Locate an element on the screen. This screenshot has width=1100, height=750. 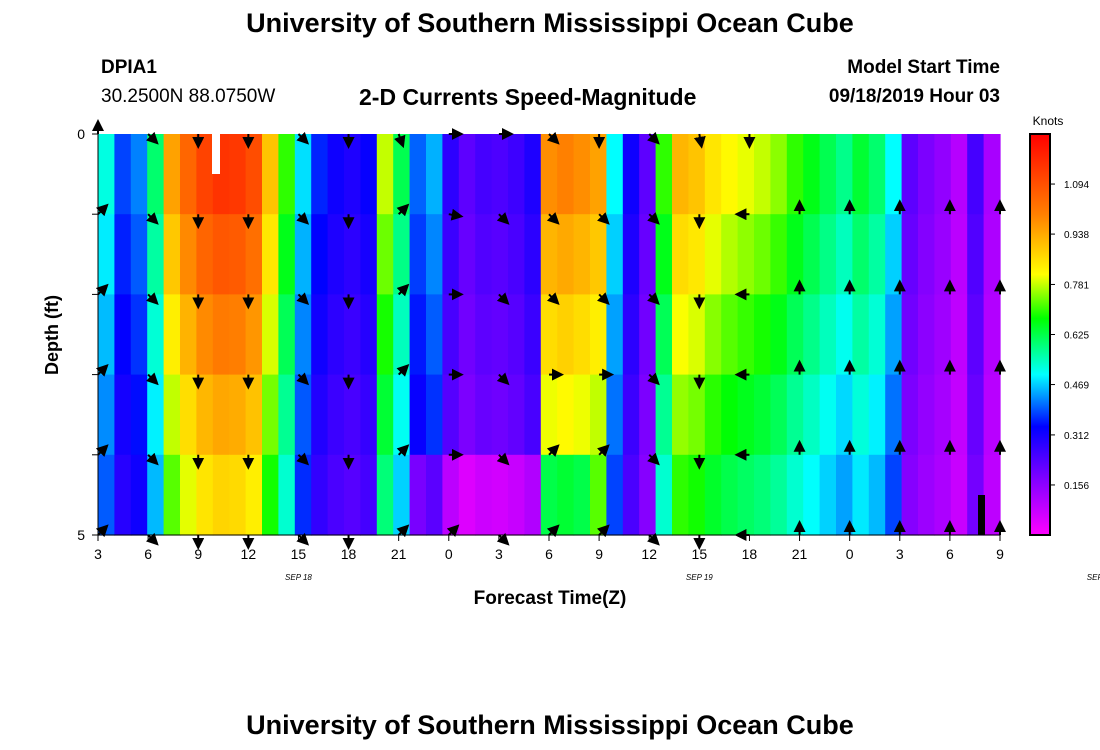
y-ticks: 05 is located at coordinates (87, 334).